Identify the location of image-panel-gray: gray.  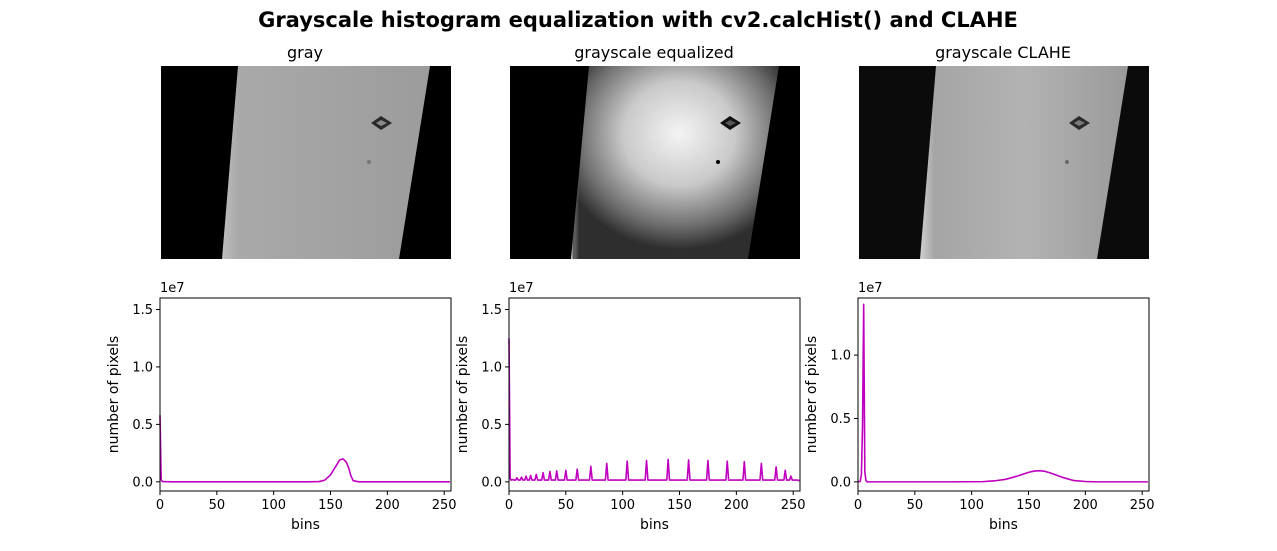
(306, 151).